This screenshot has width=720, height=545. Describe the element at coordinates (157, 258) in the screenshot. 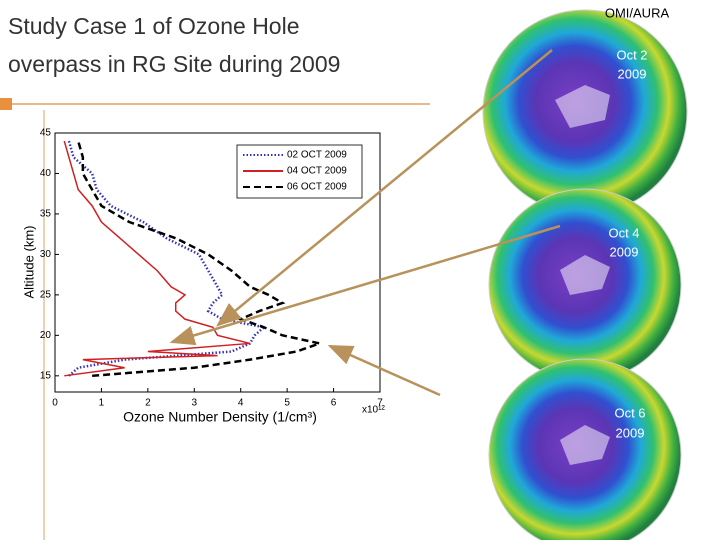

I see `profile-line` at that location.